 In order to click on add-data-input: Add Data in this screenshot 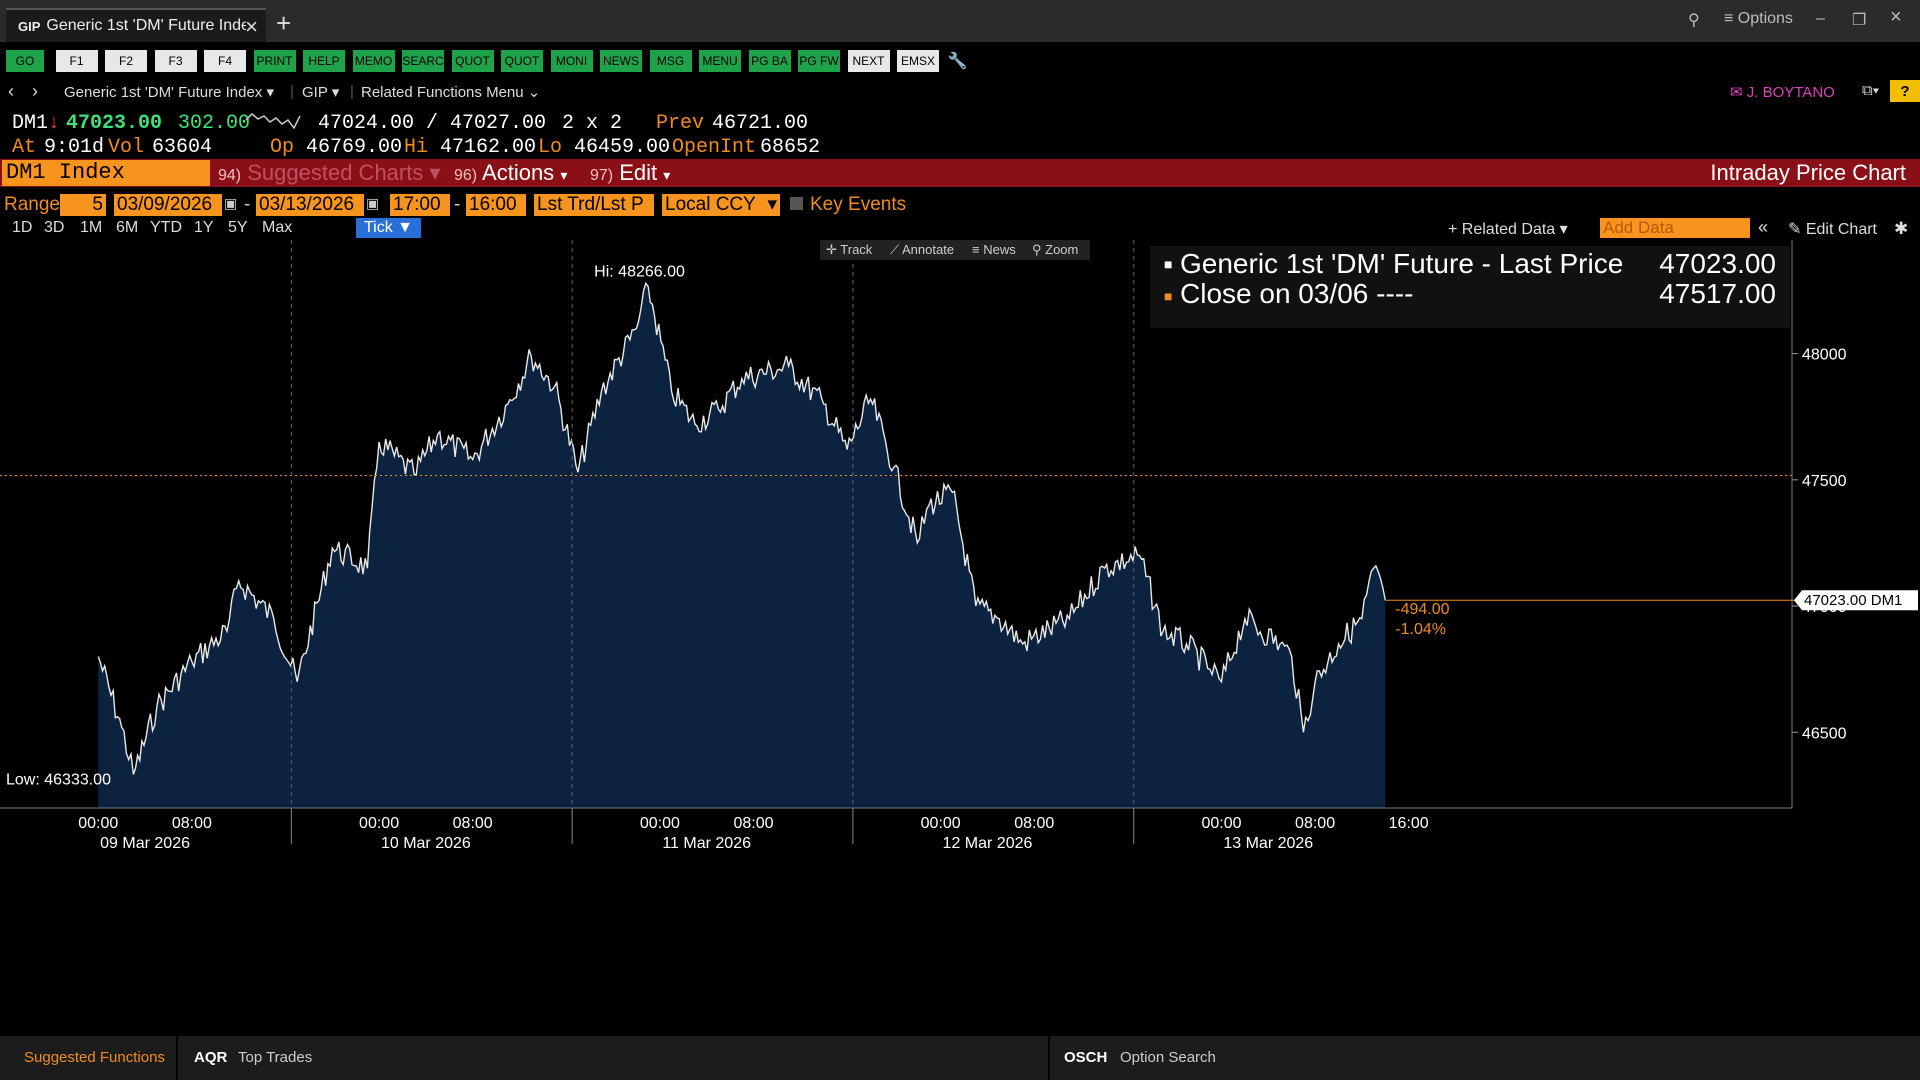, I will do `click(1675, 228)`.